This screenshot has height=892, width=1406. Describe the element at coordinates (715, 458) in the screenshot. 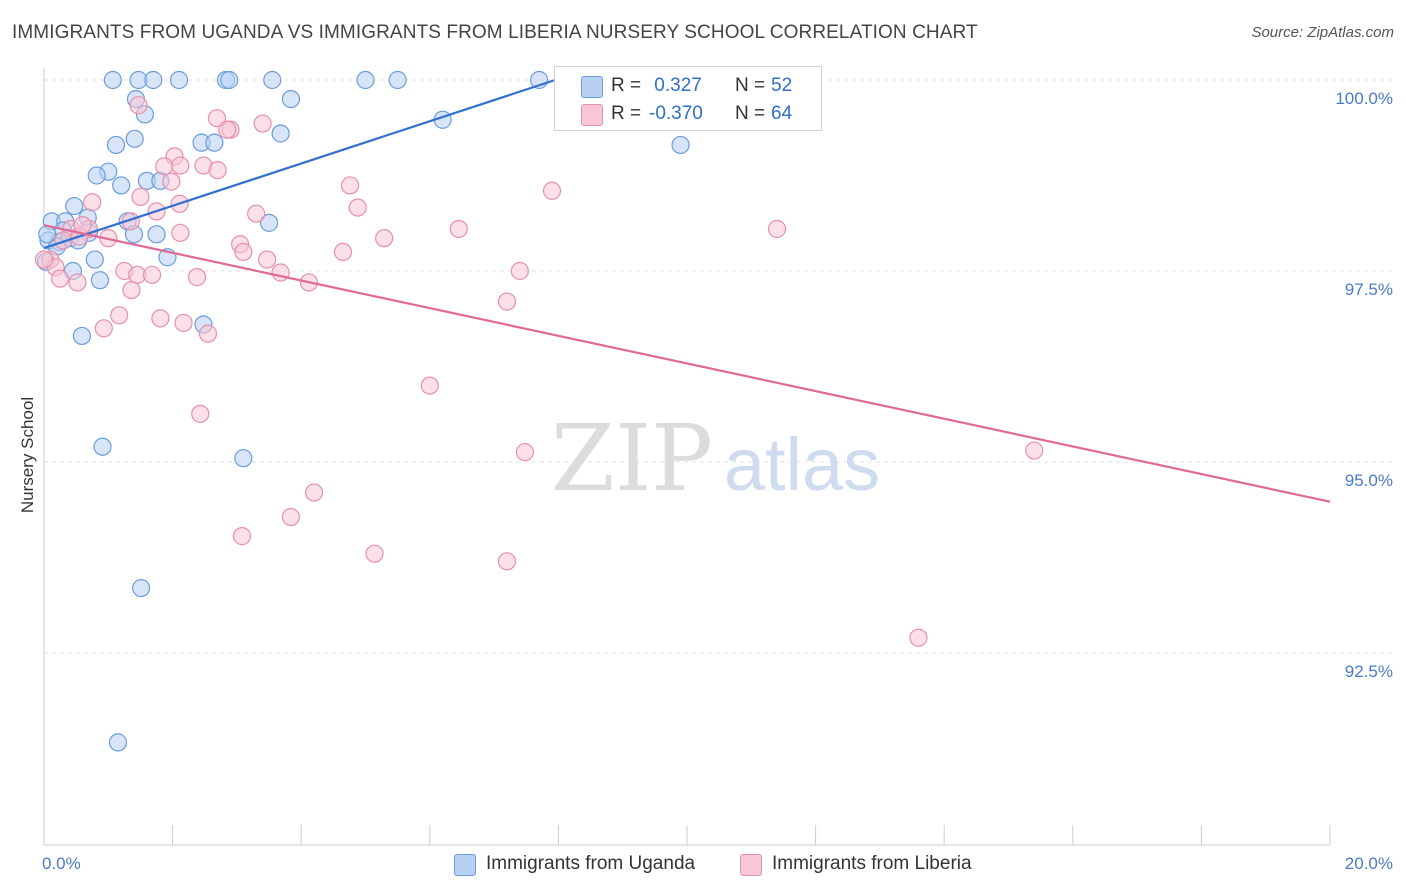

I see `watermark: ZIP atlas` at that location.